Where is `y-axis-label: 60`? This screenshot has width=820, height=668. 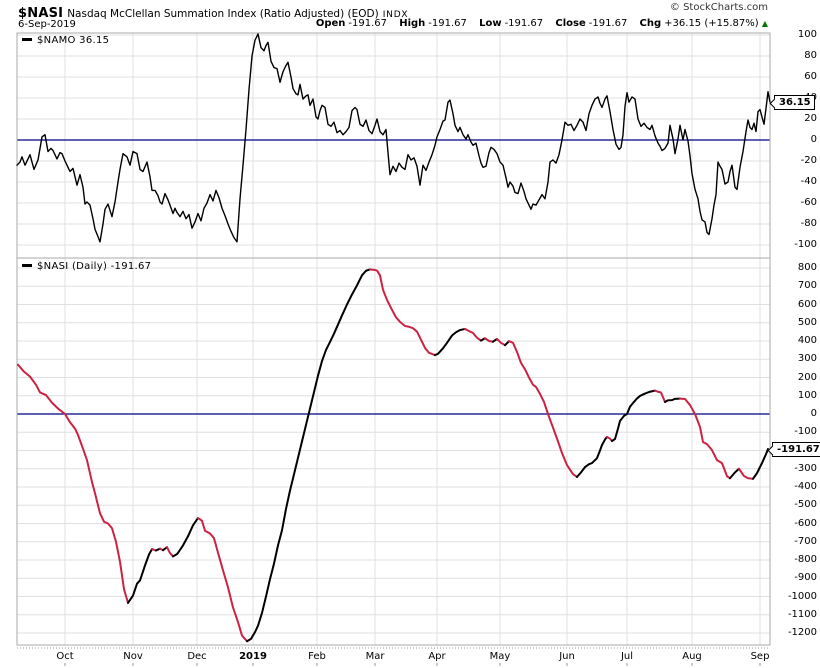 y-axis-label: 60 is located at coordinates (810, 76).